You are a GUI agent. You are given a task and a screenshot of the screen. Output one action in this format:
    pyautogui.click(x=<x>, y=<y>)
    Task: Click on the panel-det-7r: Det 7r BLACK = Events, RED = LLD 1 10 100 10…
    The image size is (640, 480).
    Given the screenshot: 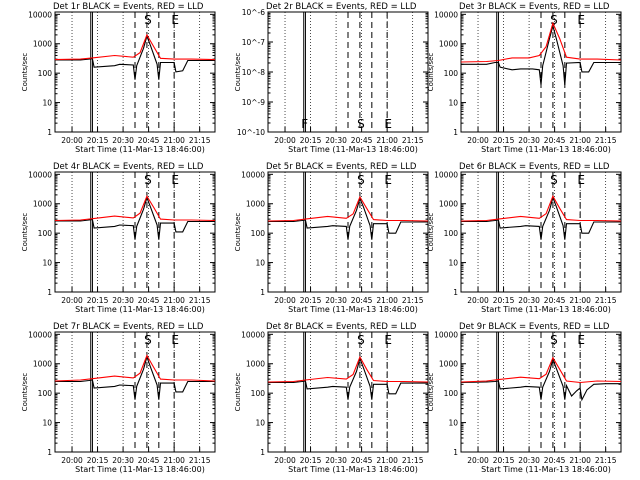 What is the action you would take?
    pyautogui.click(x=118, y=398)
    